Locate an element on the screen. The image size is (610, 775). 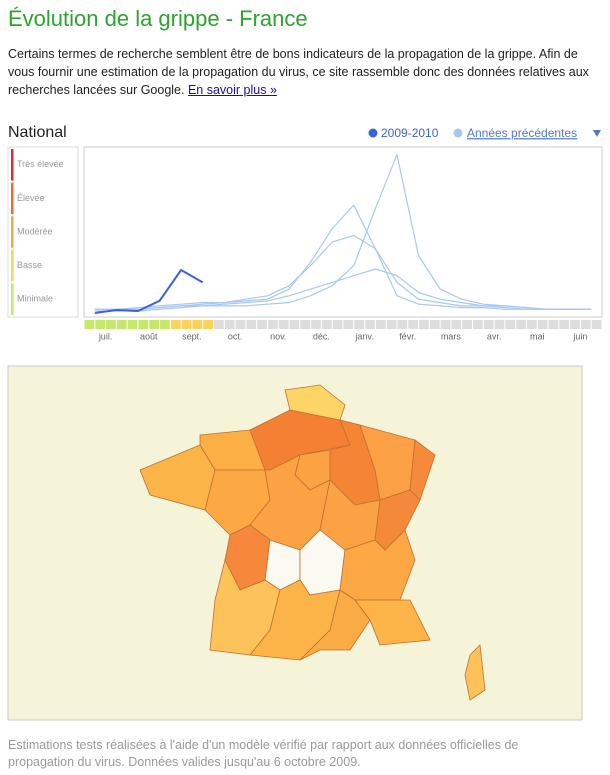
x-tick-label: nov. is located at coordinates (278, 336).